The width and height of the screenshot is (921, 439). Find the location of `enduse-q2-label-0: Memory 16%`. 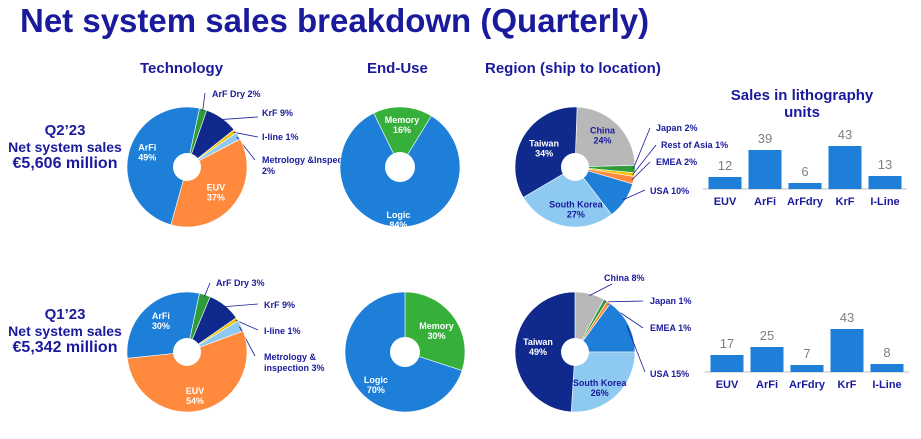

enduse-q2-label-0: Memory 16% is located at coordinates (402, 125).